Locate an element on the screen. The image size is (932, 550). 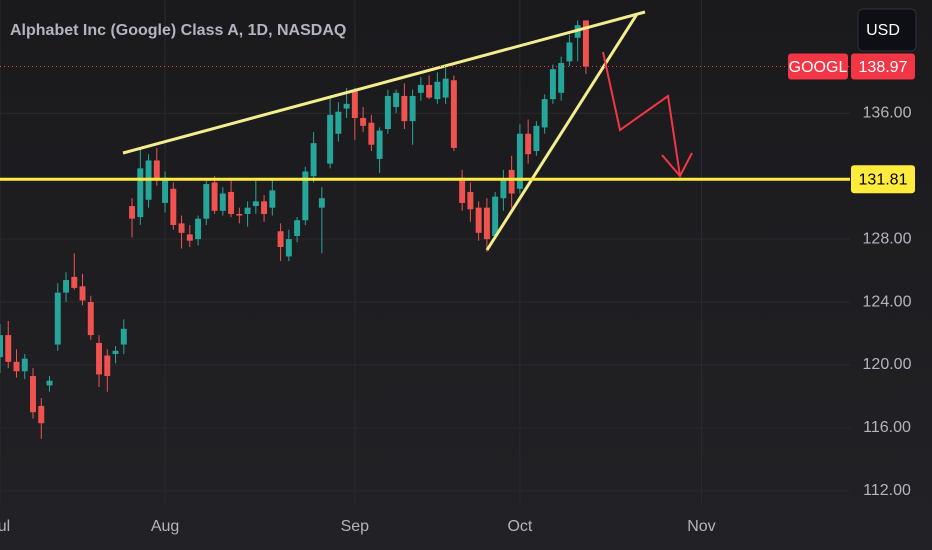
currency-button-box is located at coordinates (887, 30).